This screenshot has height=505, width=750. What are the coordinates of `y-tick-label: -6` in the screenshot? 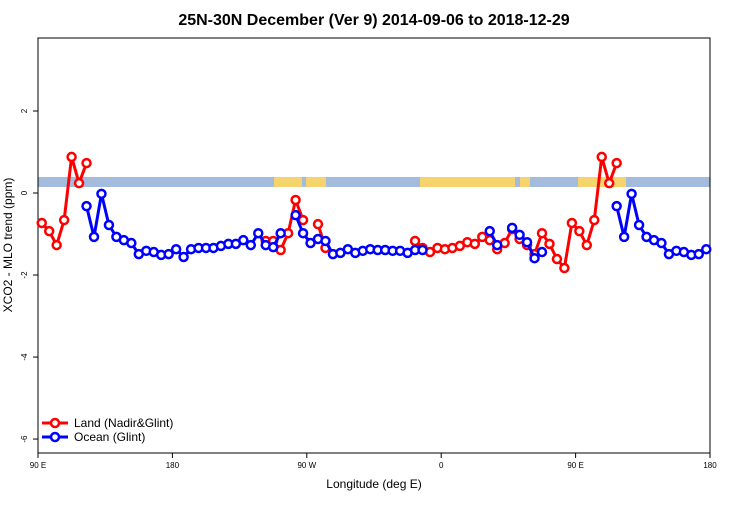 It's located at (24, 439).